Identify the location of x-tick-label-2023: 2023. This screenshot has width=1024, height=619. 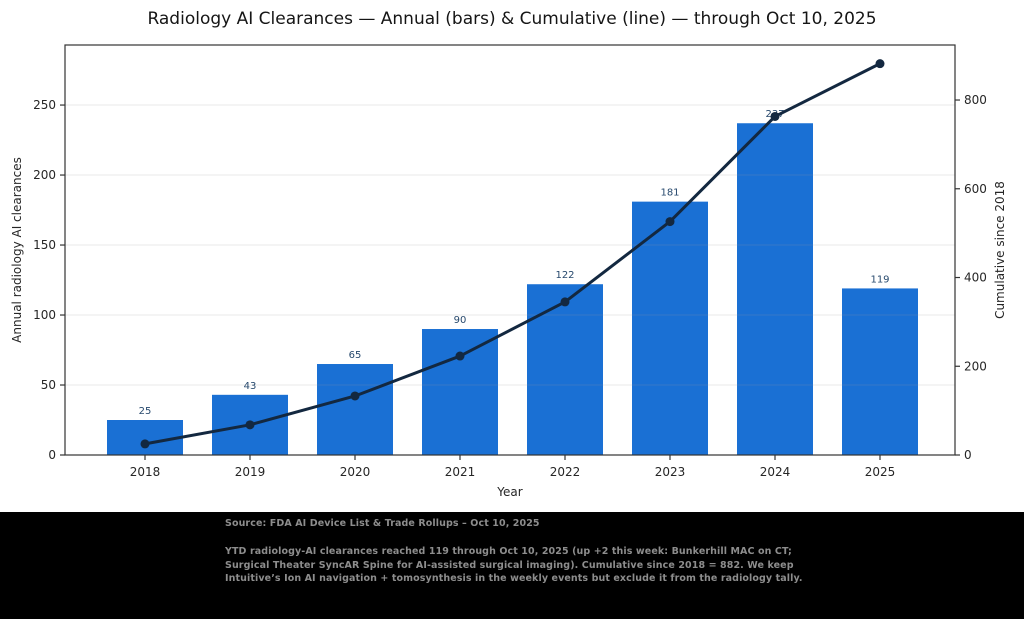
(670, 472).